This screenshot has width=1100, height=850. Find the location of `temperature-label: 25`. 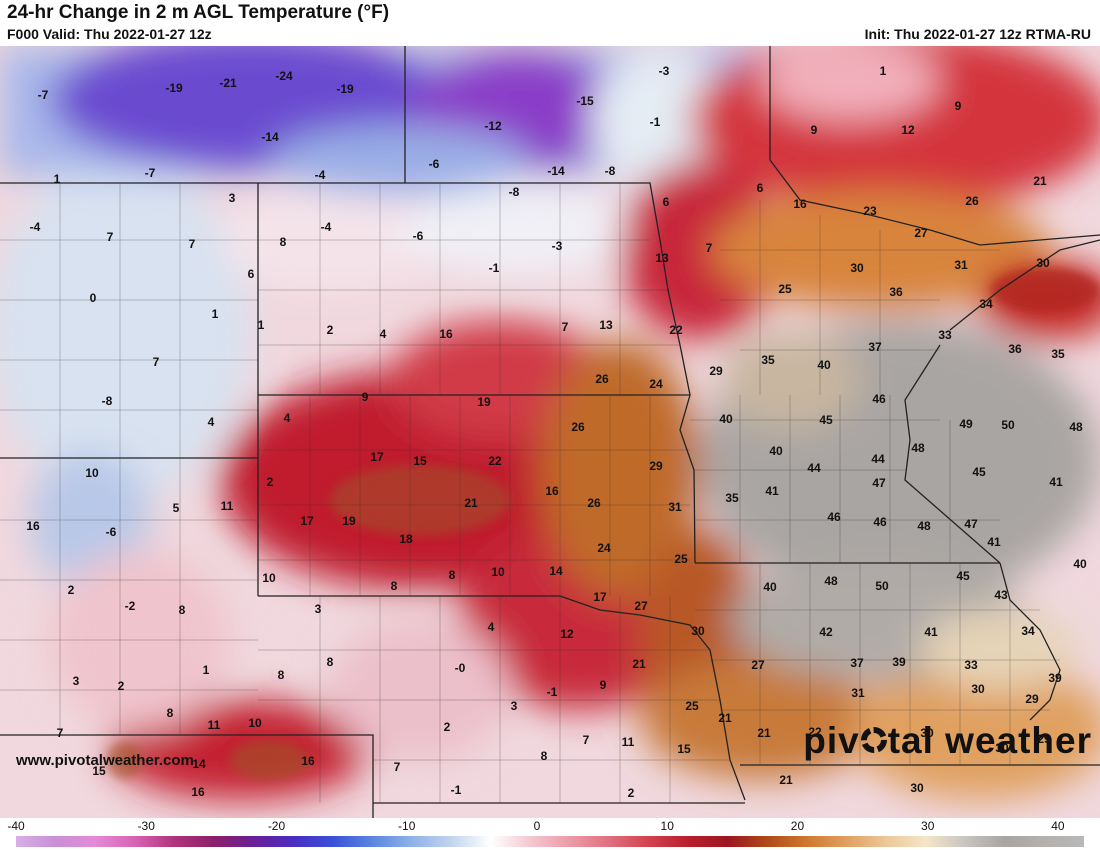

temperature-label: 25 is located at coordinates (785, 289).